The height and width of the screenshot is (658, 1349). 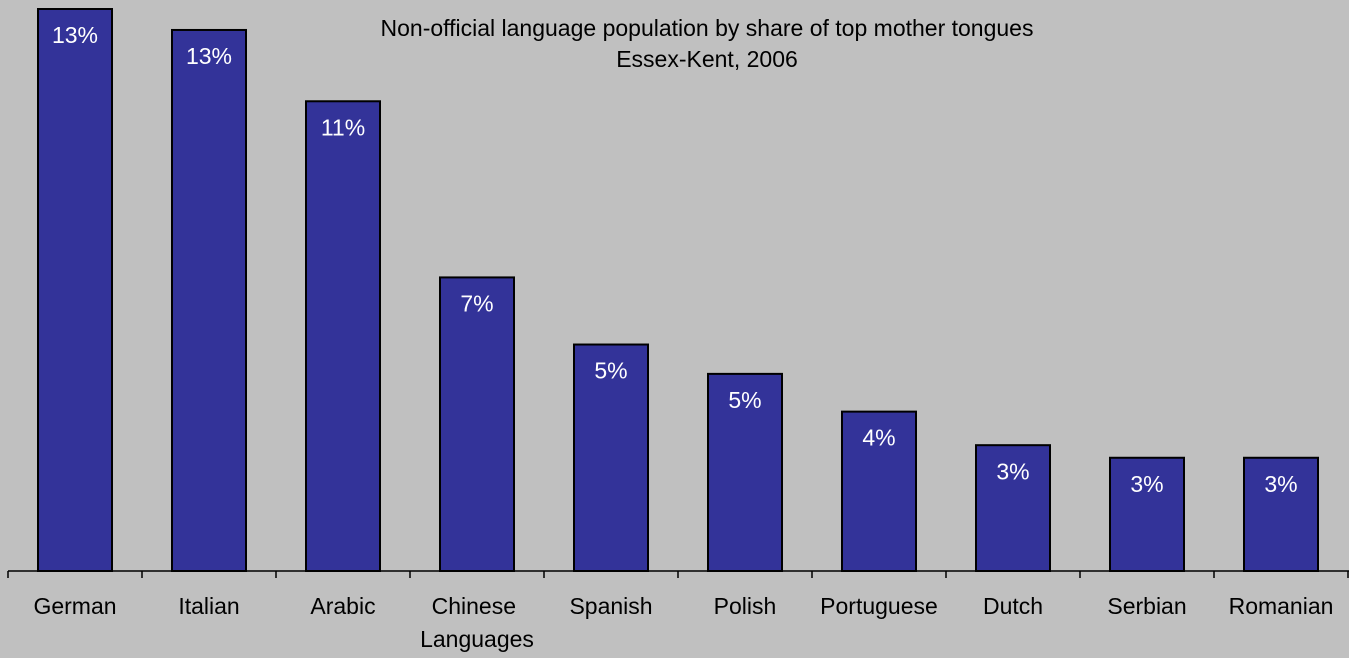 I want to click on x-tick-label: Chinese Languages, so click(x=477, y=622).